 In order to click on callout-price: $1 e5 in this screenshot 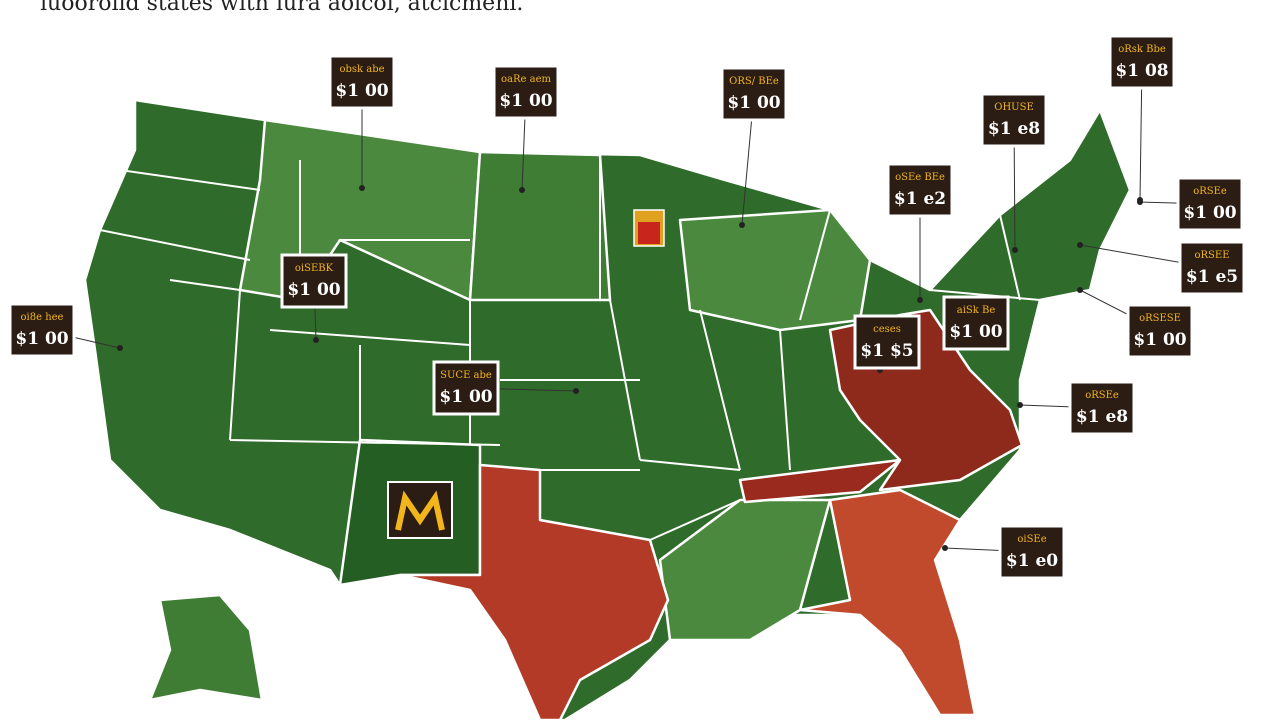, I will do `click(1212, 277)`.